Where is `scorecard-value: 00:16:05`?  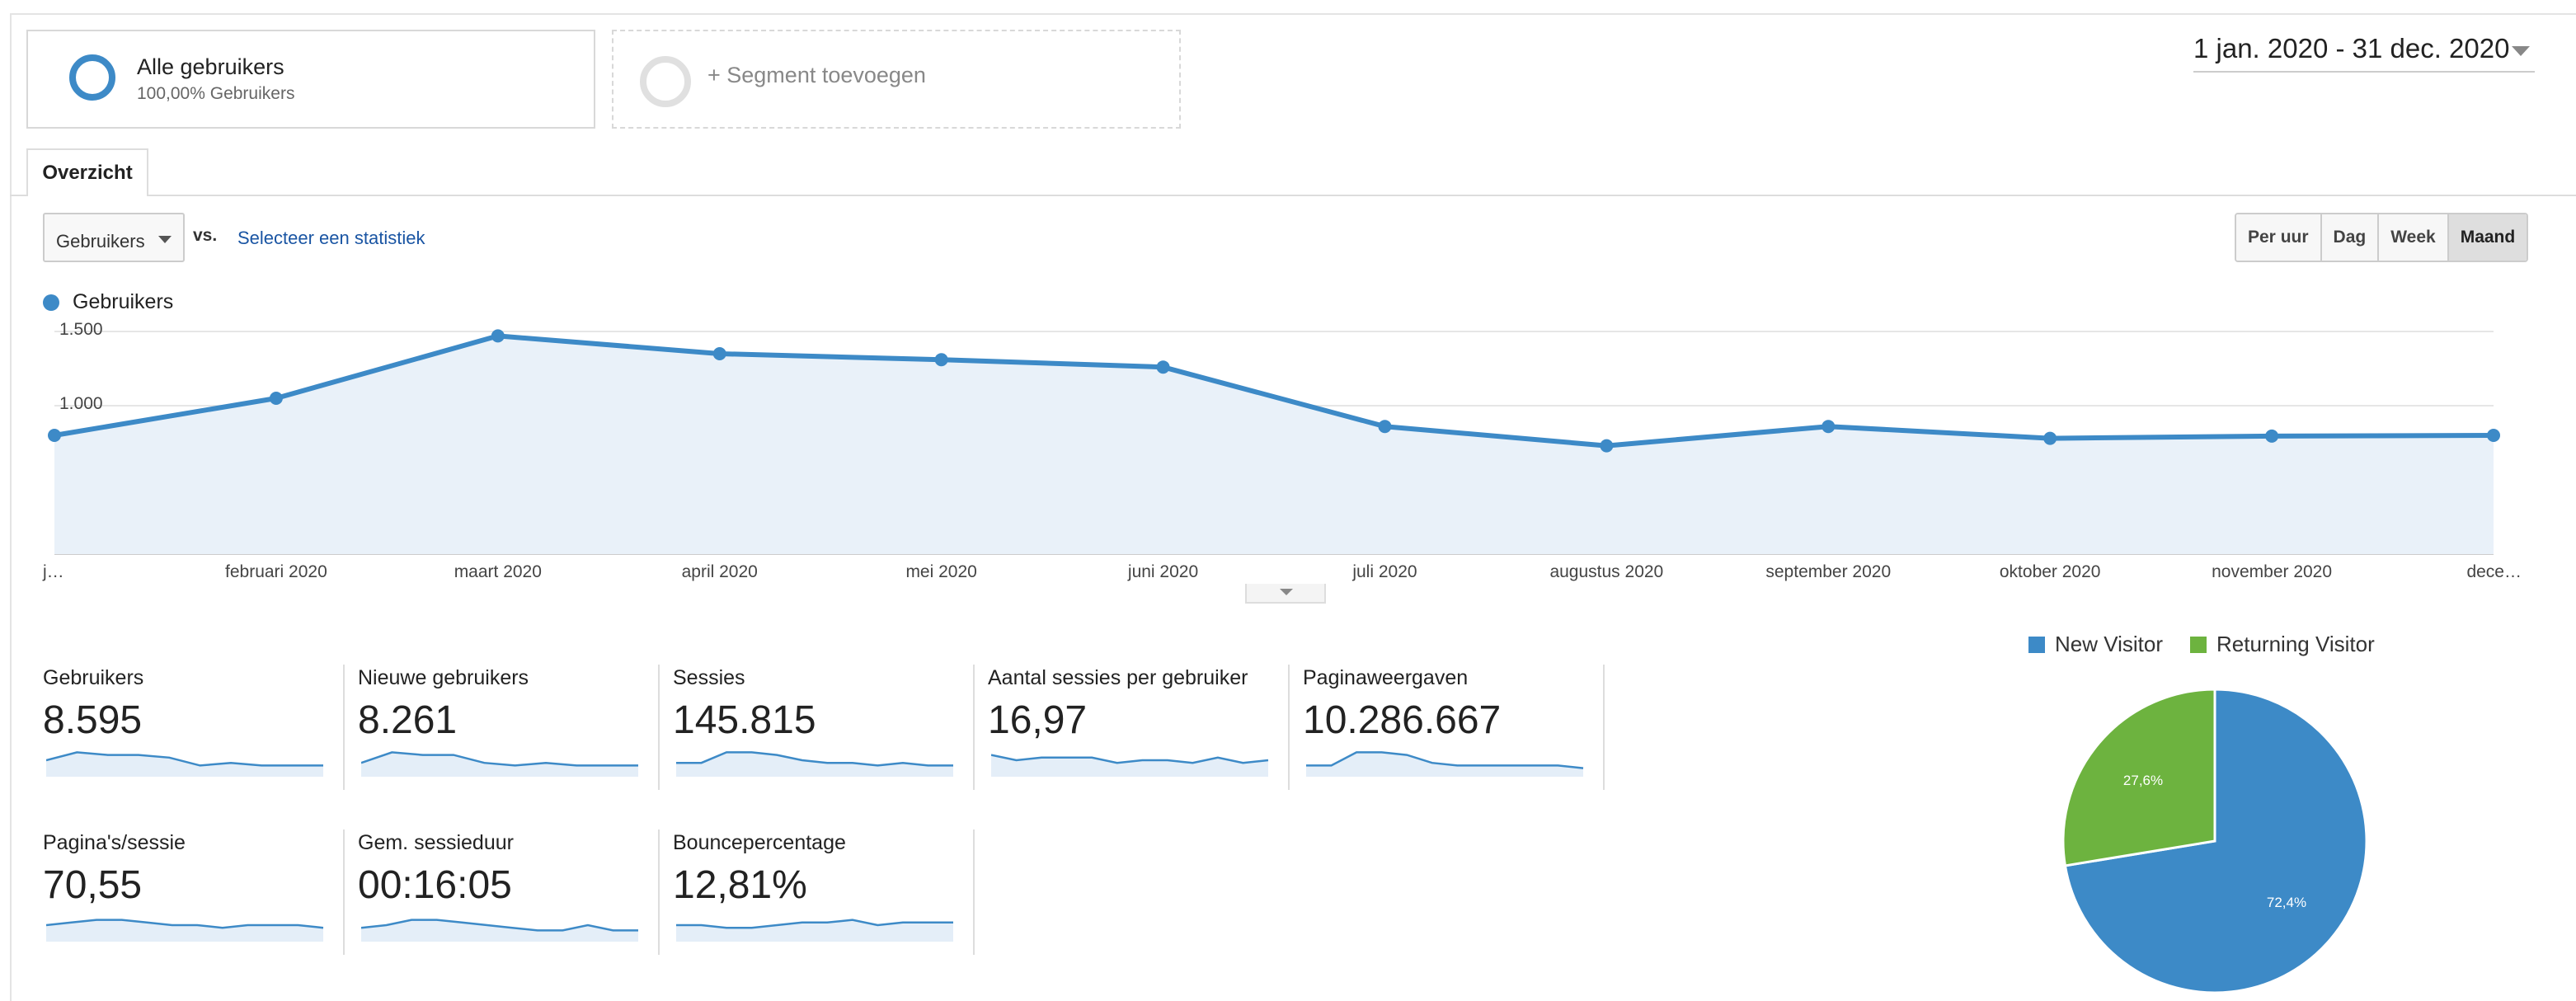 scorecard-value: 00:16:05 is located at coordinates (435, 885).